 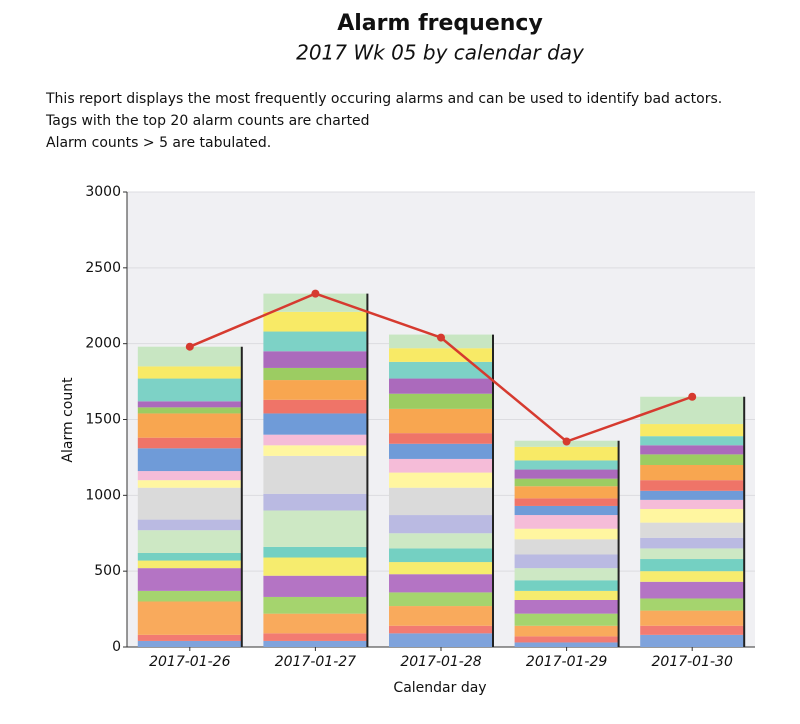 I want to click on description-line: Alarm counts > 5 are tabulated., so click(x=159, y=143).